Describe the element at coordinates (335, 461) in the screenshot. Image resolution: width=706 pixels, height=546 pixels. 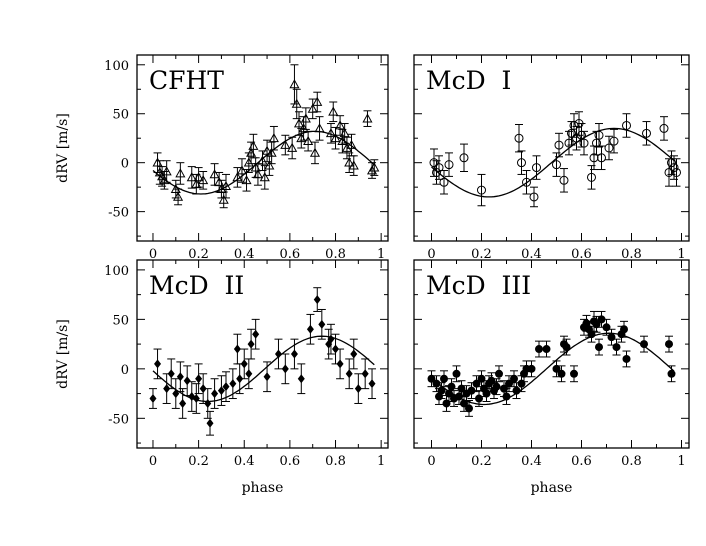
I see `x-tick-label: 0.8` at that location.